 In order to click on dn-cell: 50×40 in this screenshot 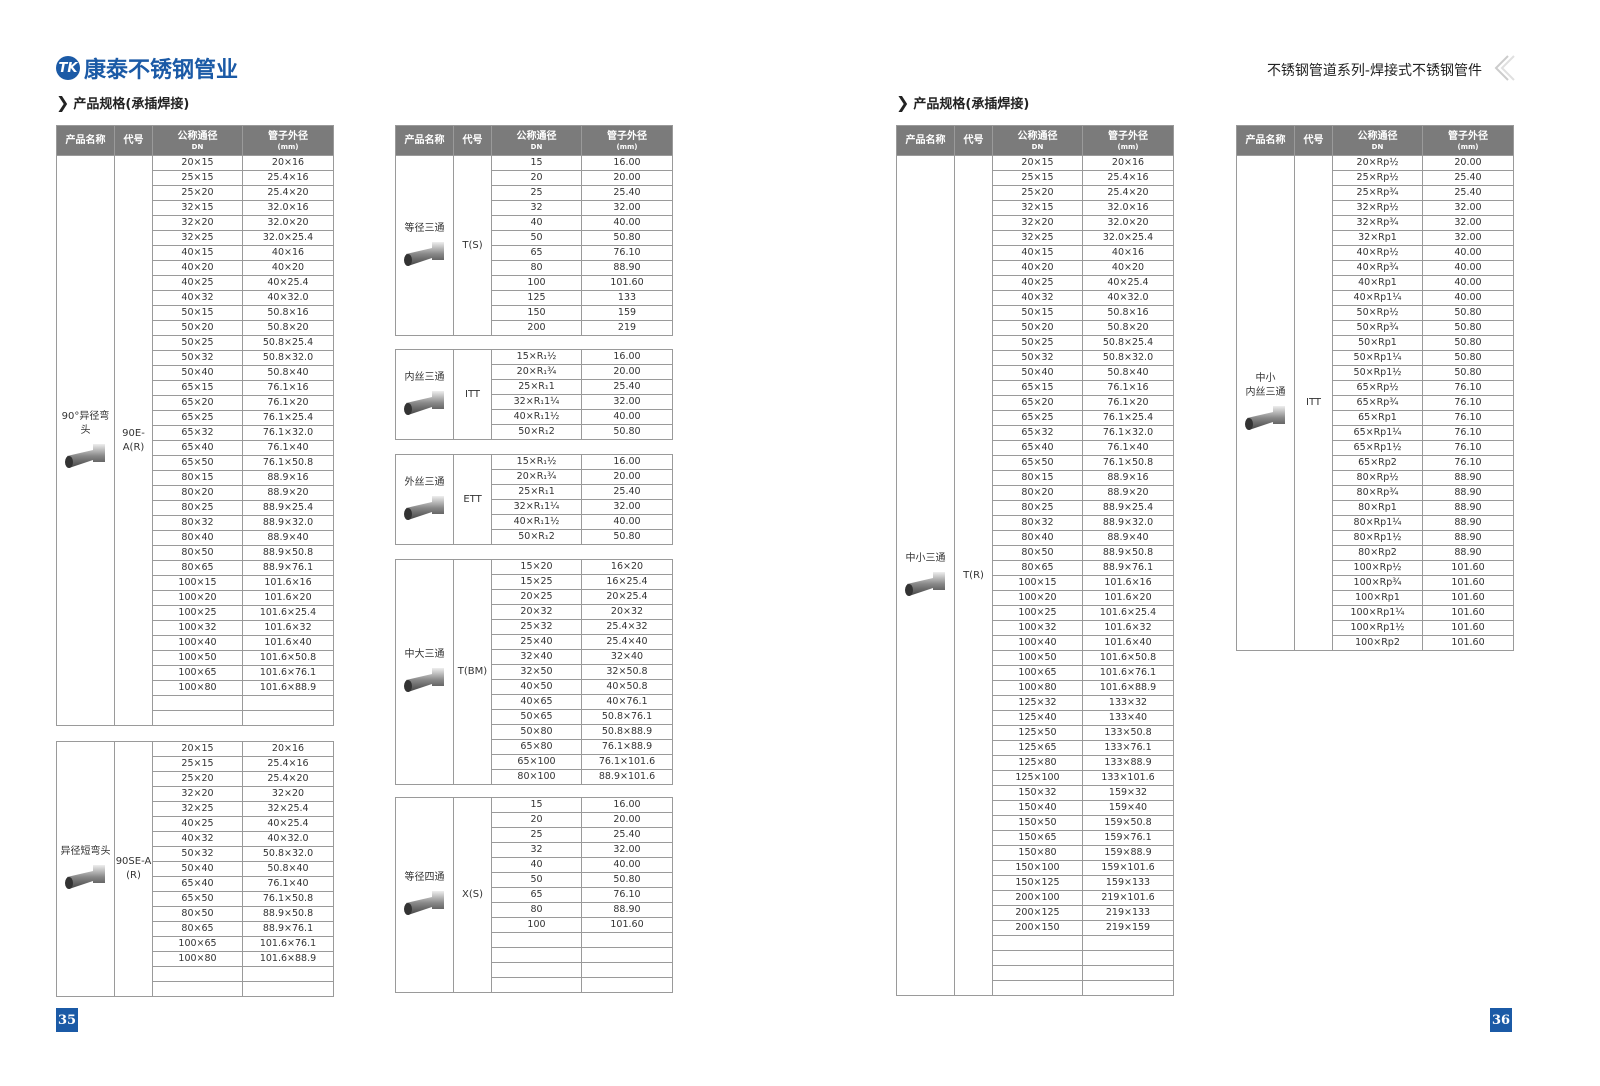, I will do `click(197, 373)`.